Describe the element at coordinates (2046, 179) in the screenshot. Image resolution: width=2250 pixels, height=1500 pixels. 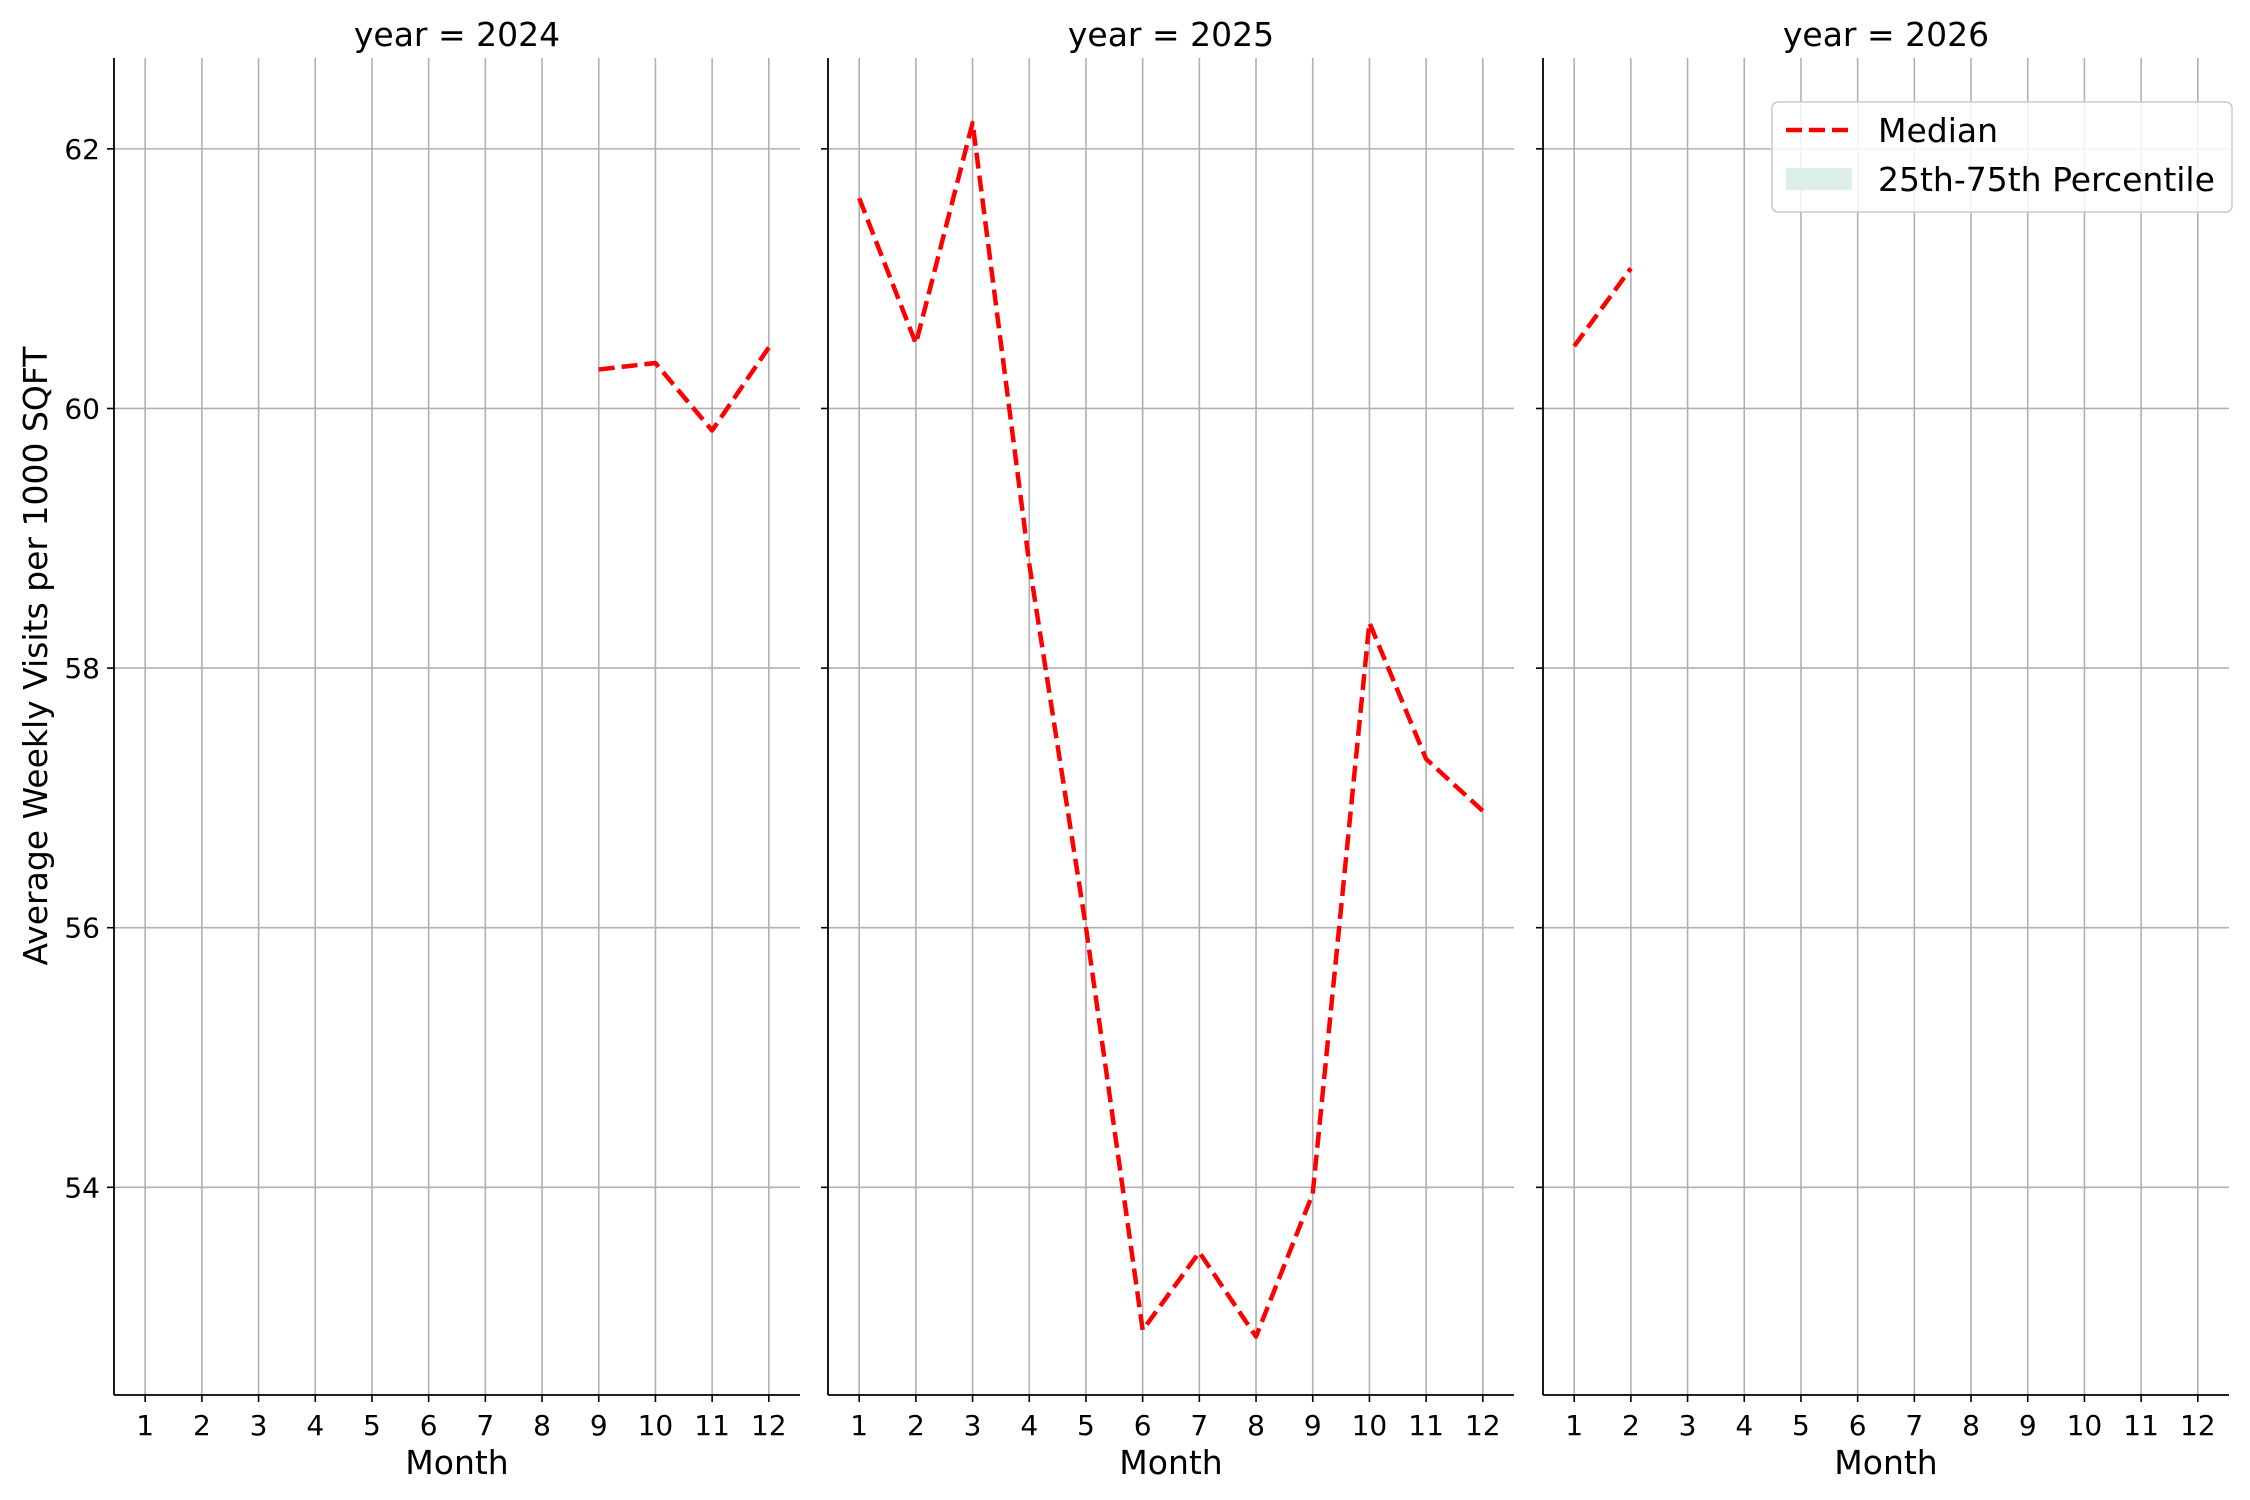
I see `legend-percentile-label: 25th-75th Percentile` at that location.